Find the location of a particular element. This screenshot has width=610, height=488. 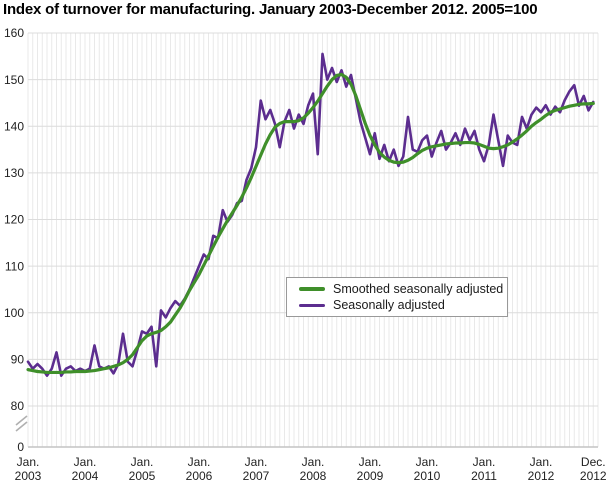

y-axis-tick-label: 140 is located at coordinates (14, 126).